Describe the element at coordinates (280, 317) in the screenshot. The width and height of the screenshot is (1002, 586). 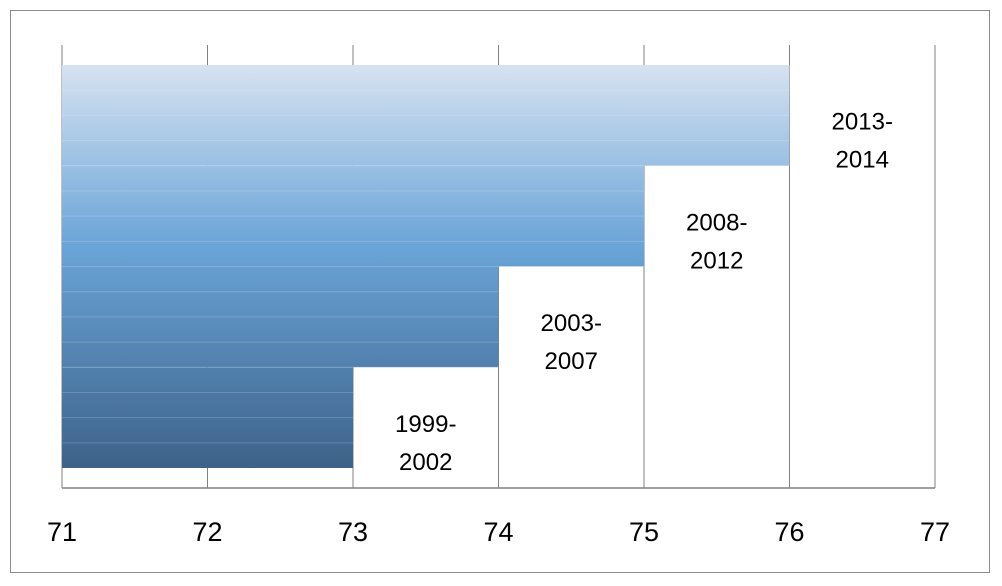
I see `bar-2003-2007` at that location.